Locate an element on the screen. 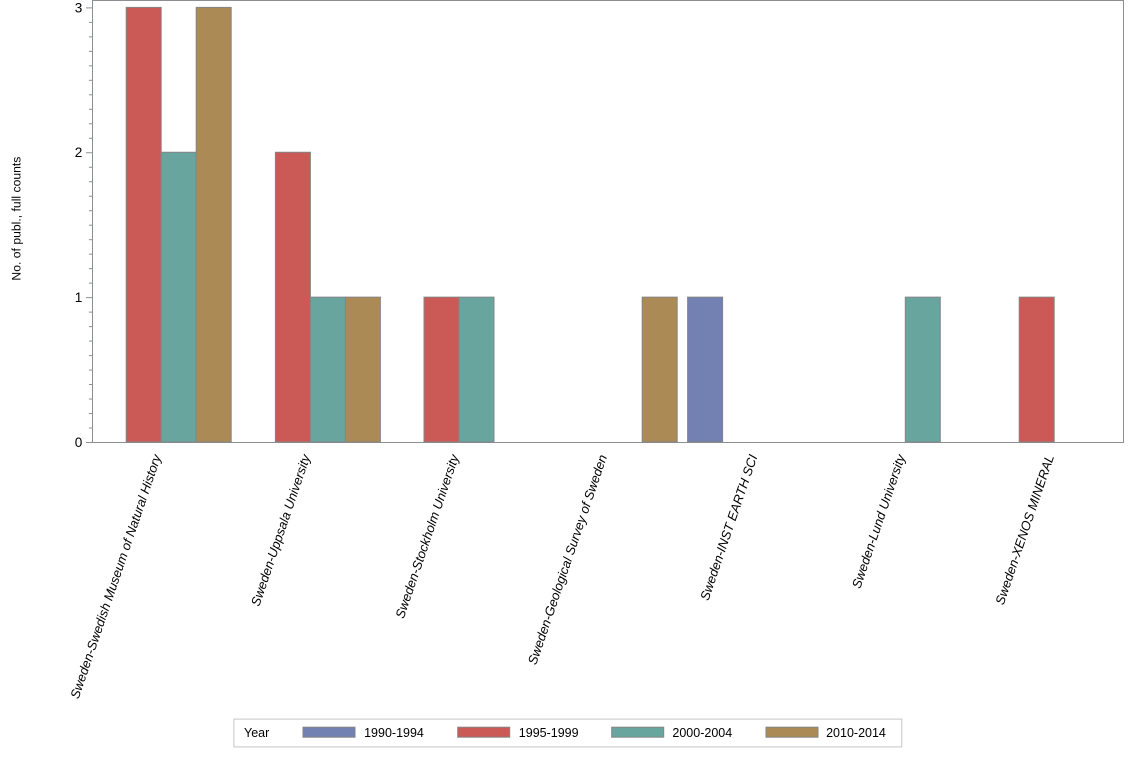  svg-text: 1 is located at coordinates (79, 297).